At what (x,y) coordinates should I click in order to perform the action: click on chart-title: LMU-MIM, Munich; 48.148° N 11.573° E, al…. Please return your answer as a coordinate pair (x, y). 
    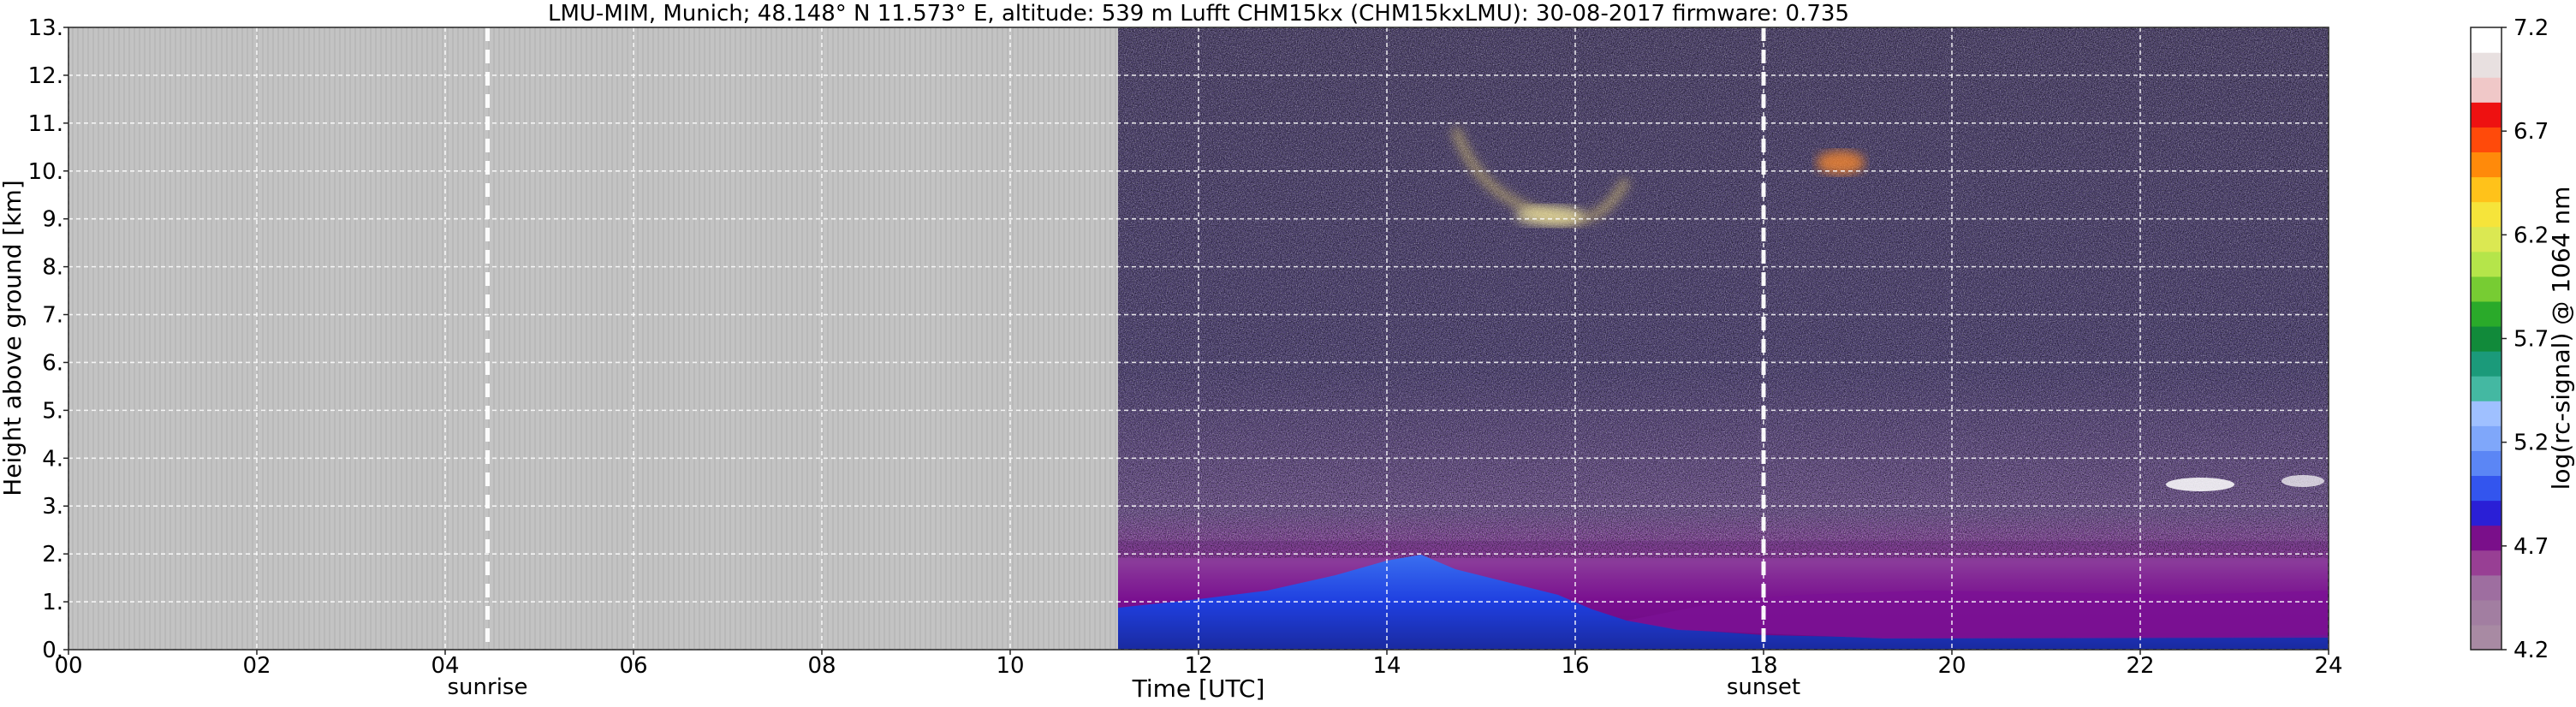
    Looking at the image, I should click on (1198, 14).